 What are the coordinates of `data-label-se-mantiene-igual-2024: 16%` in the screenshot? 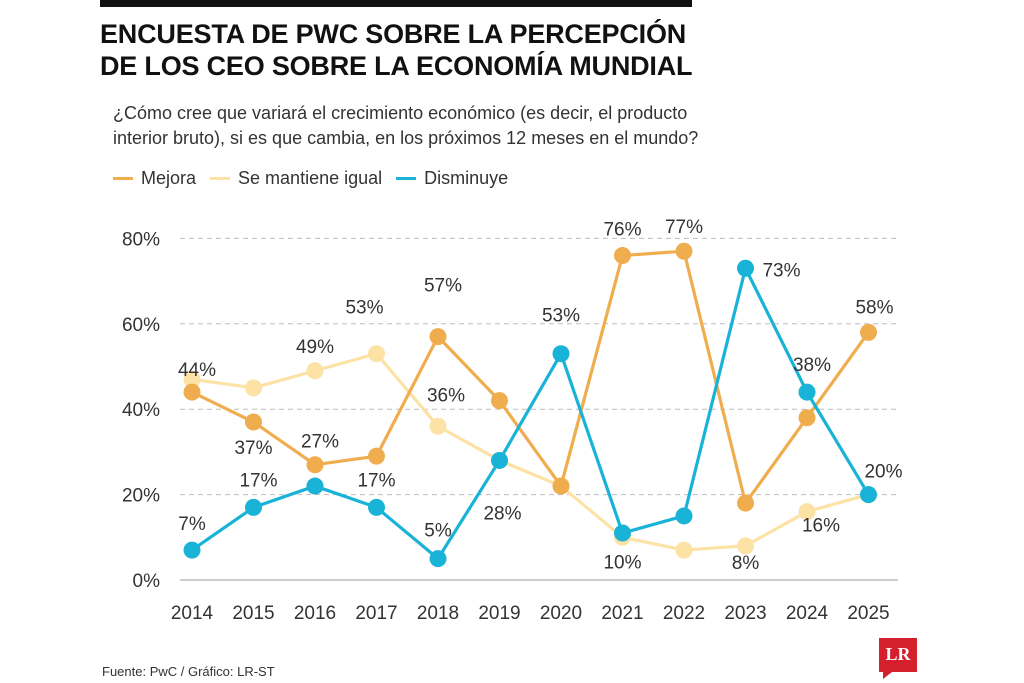 It's located at (821, 526).